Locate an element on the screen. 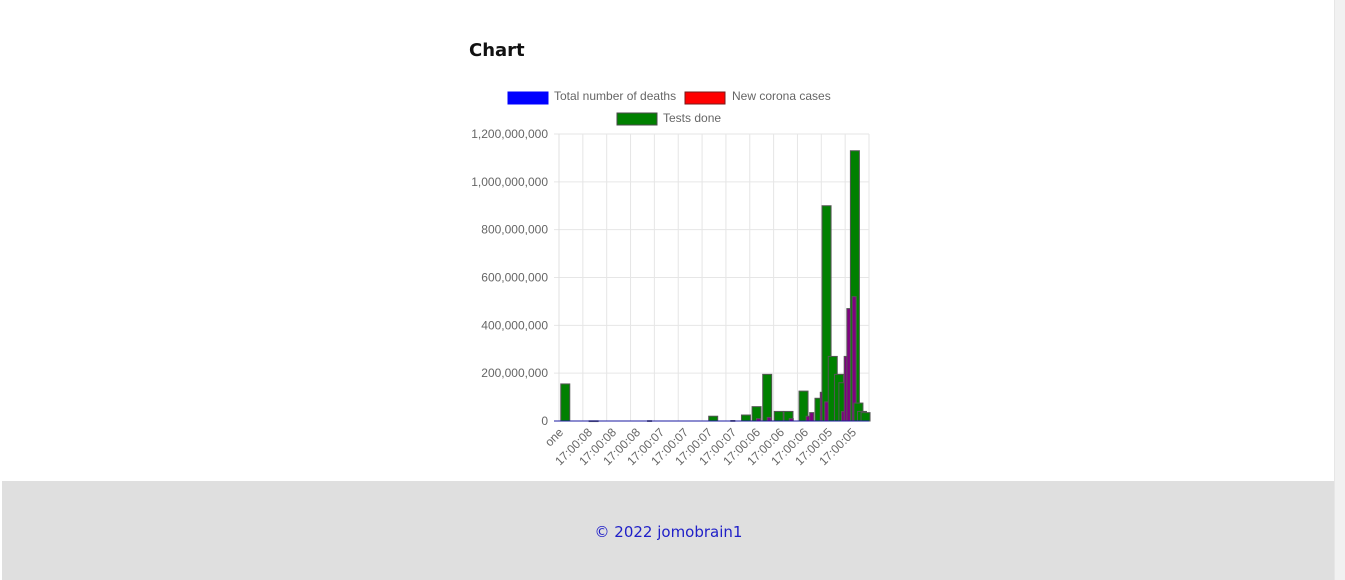 The image size is (1345, 580). legend-label: Total number of deaths is located at coordinates (615, 96).